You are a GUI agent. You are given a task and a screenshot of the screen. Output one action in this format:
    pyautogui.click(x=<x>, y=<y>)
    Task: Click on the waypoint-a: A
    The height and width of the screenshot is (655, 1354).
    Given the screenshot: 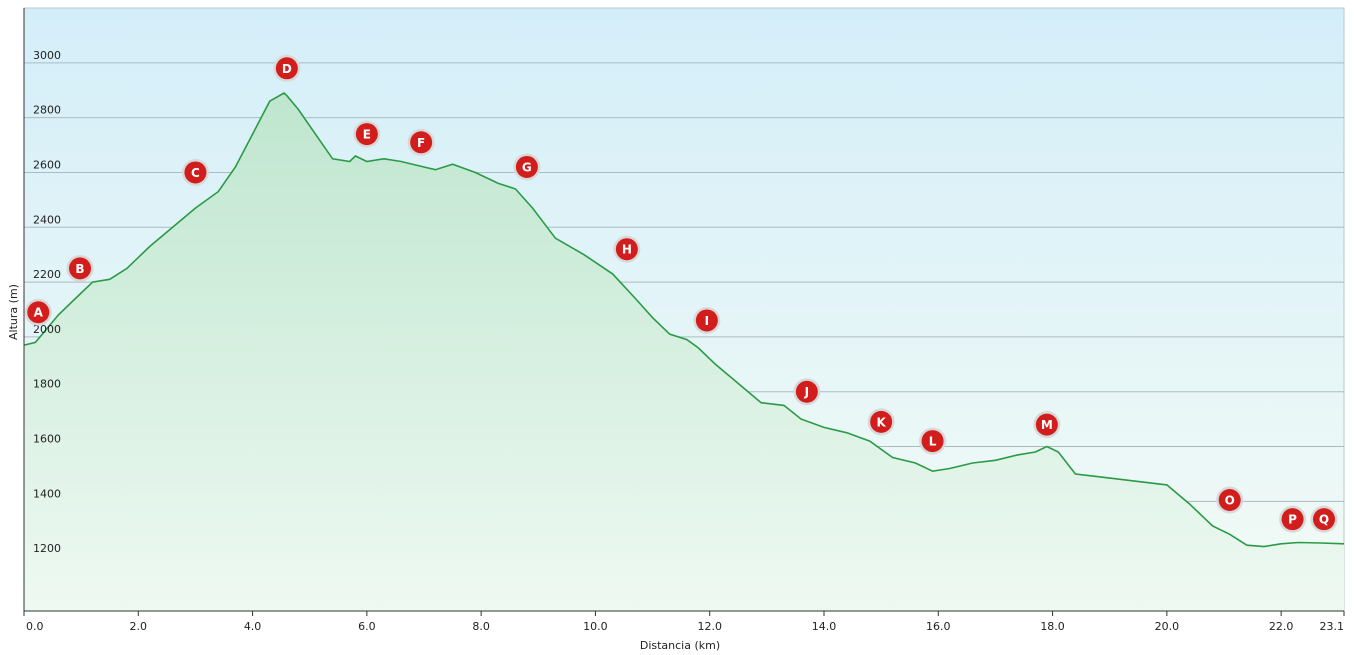 What is the action you would take?
    pyautogui.click(x=38, y=312)
    